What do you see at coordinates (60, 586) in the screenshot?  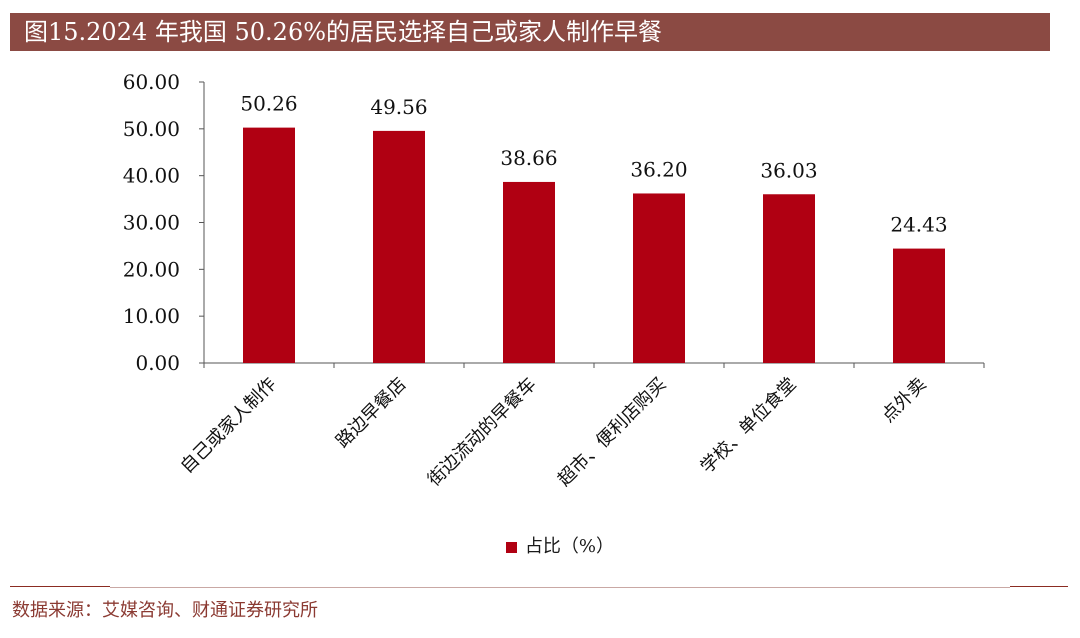 I see `footer-divider-left` at bounding box center [60, 586].